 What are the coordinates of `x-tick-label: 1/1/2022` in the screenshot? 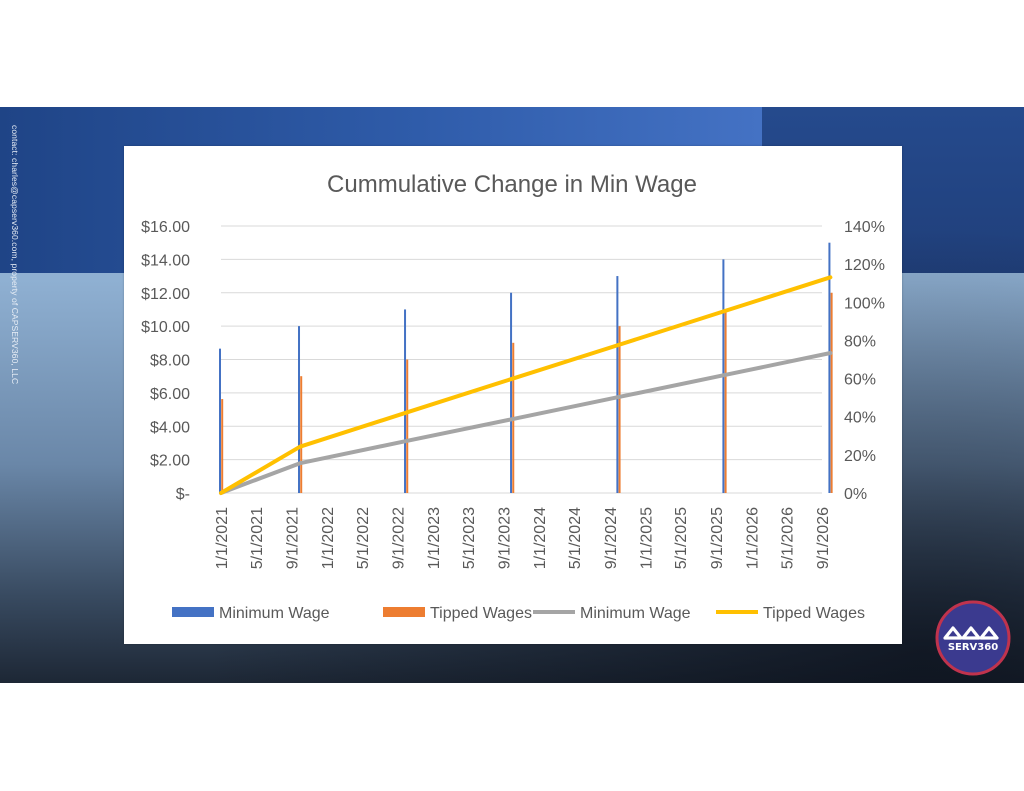 It's located at (328, 538).